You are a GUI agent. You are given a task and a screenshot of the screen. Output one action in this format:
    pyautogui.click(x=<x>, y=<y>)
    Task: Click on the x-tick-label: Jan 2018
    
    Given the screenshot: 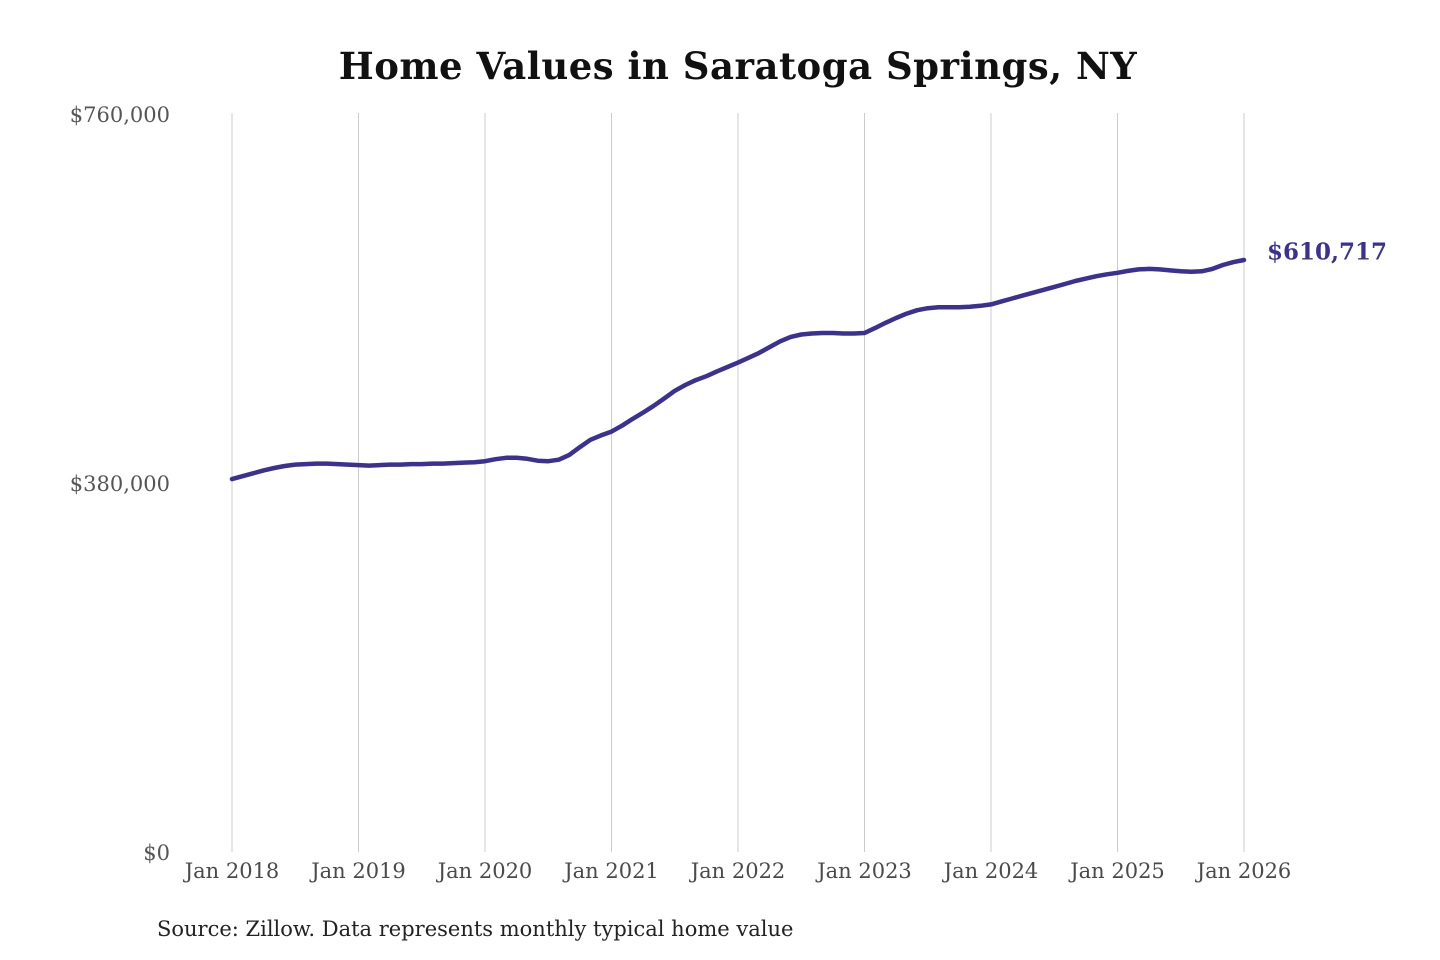 What is the action you would take?
    pyautogui.click(x=232, y=871)
    